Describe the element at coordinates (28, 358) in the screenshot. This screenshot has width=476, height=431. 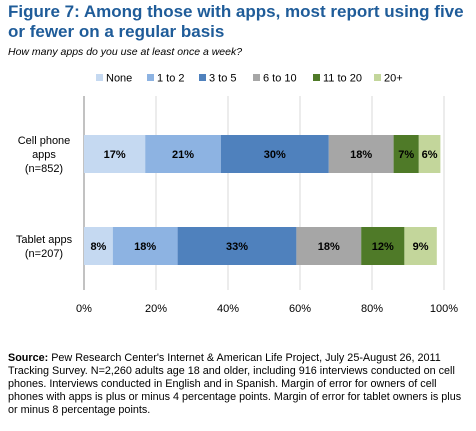
I see `source-label: Source:` at that location.